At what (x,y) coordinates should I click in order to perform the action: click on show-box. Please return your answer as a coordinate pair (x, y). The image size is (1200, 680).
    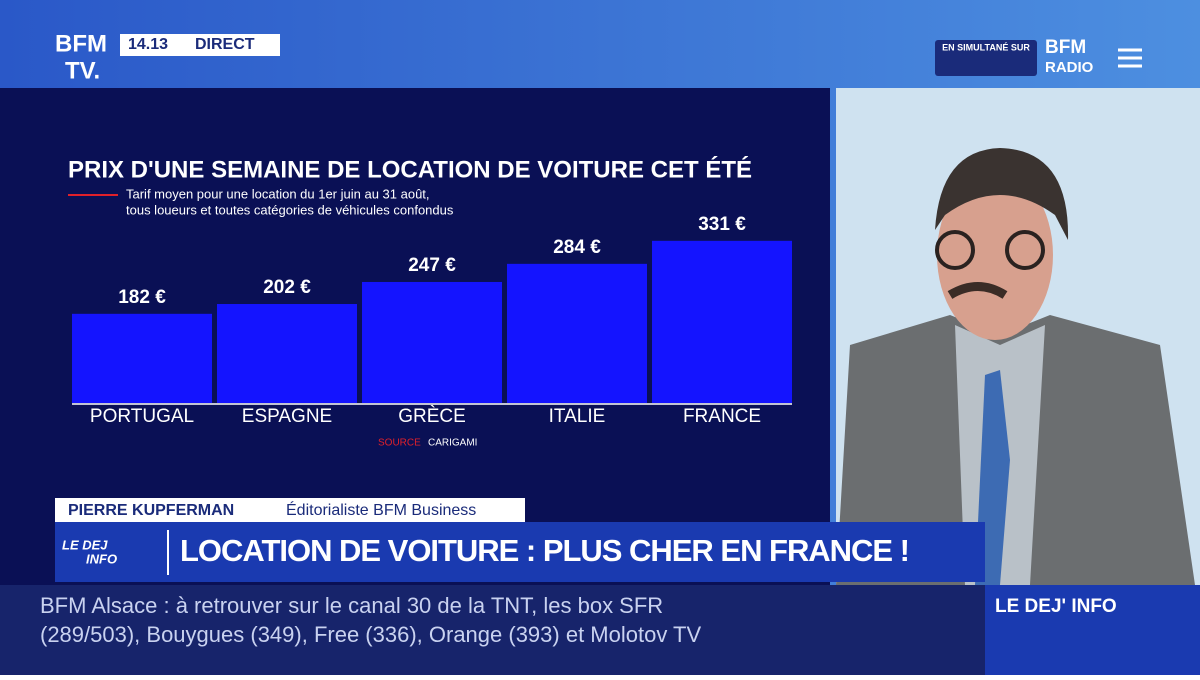
    Looking at the image, I should click on (1092, 630).